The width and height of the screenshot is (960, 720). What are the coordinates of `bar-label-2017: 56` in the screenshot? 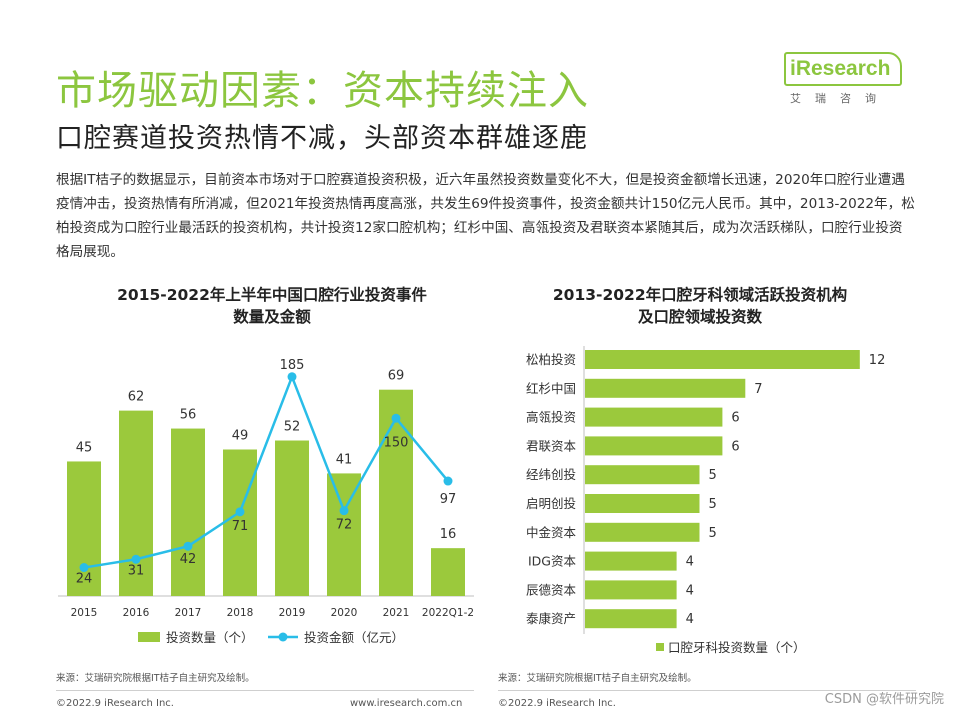 It's located at (188, 415).